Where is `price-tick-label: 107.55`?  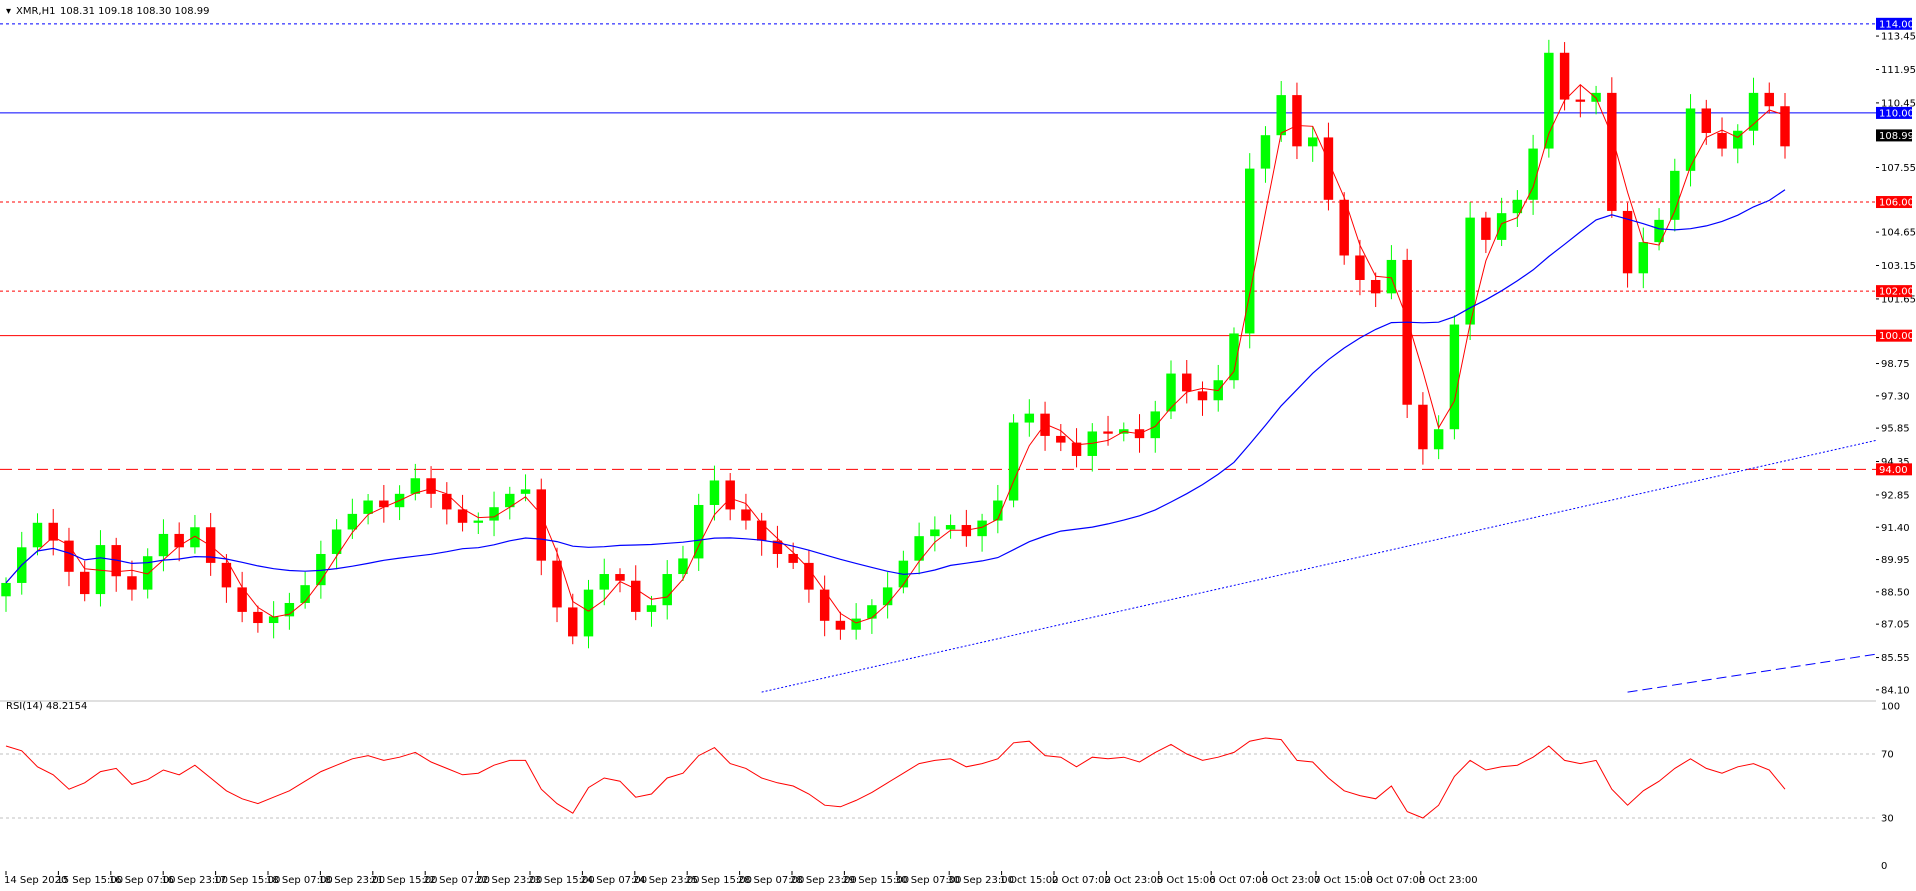
price-tick-label: 107.55 is located at coordinates (1898, 168).